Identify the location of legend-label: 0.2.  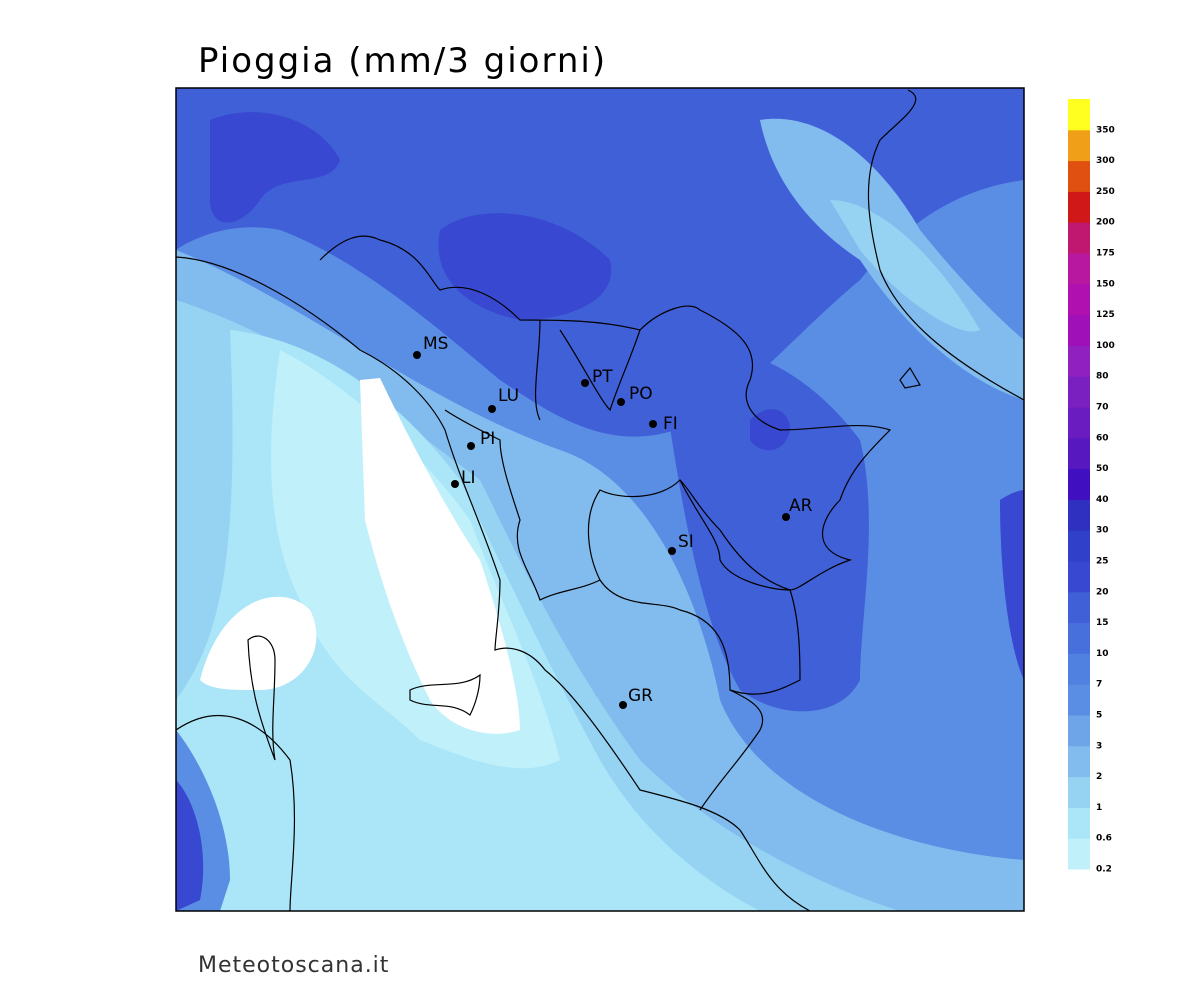
(1104, 870).